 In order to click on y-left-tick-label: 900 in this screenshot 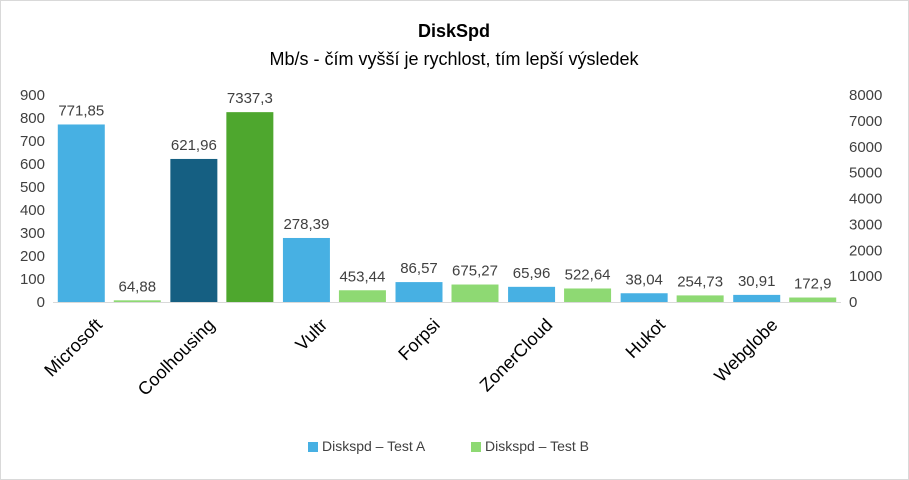, I will do `click(32, 95)`.